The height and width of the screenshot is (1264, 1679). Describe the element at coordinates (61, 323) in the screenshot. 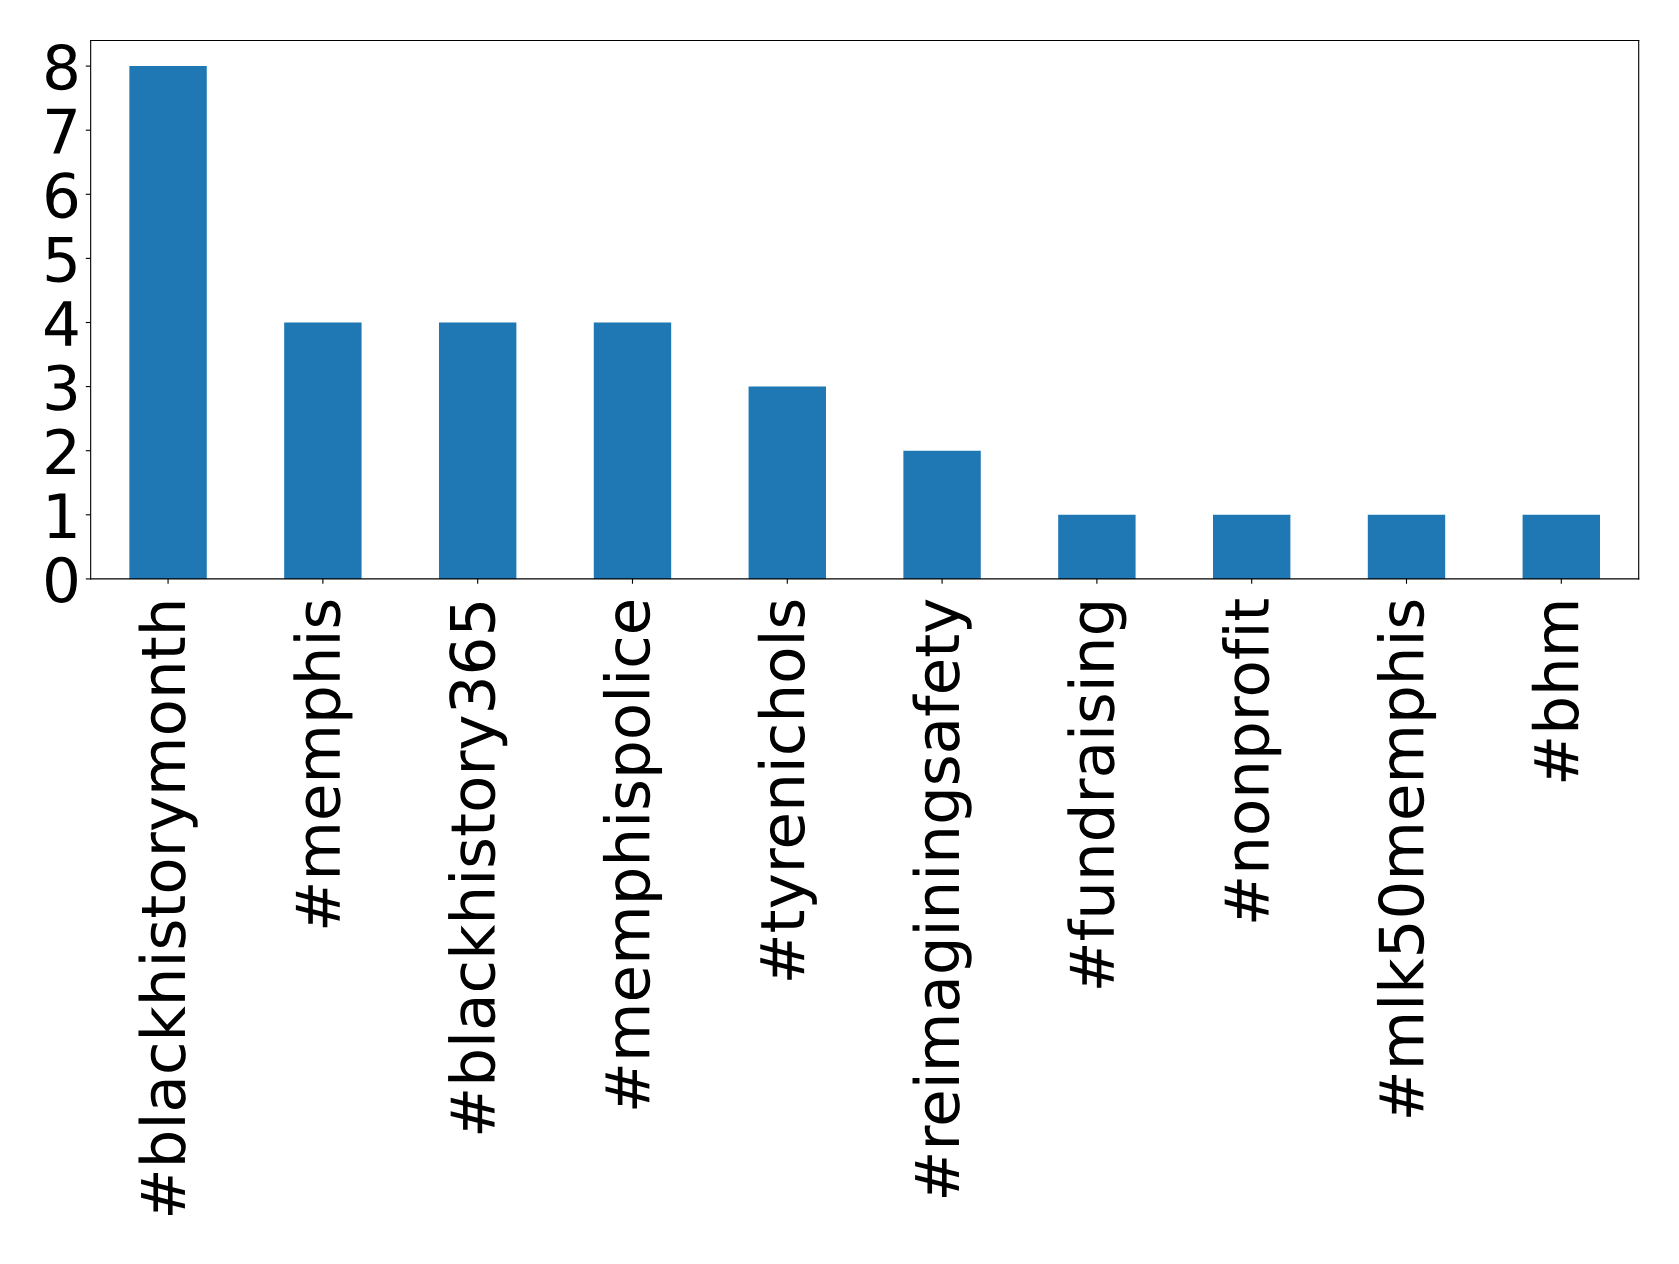

I see `y-tick-label: 4` at that location.